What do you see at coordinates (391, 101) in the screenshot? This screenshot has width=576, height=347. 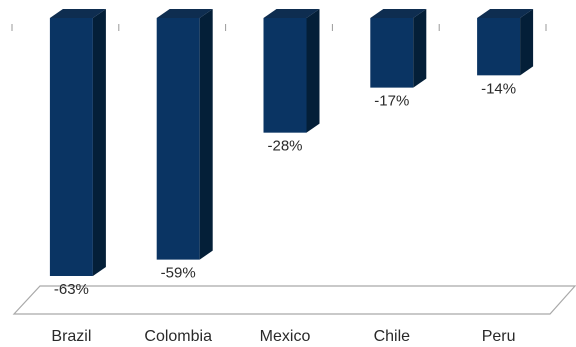 I see `data-label: -17%` at bounding box center [391, 101].